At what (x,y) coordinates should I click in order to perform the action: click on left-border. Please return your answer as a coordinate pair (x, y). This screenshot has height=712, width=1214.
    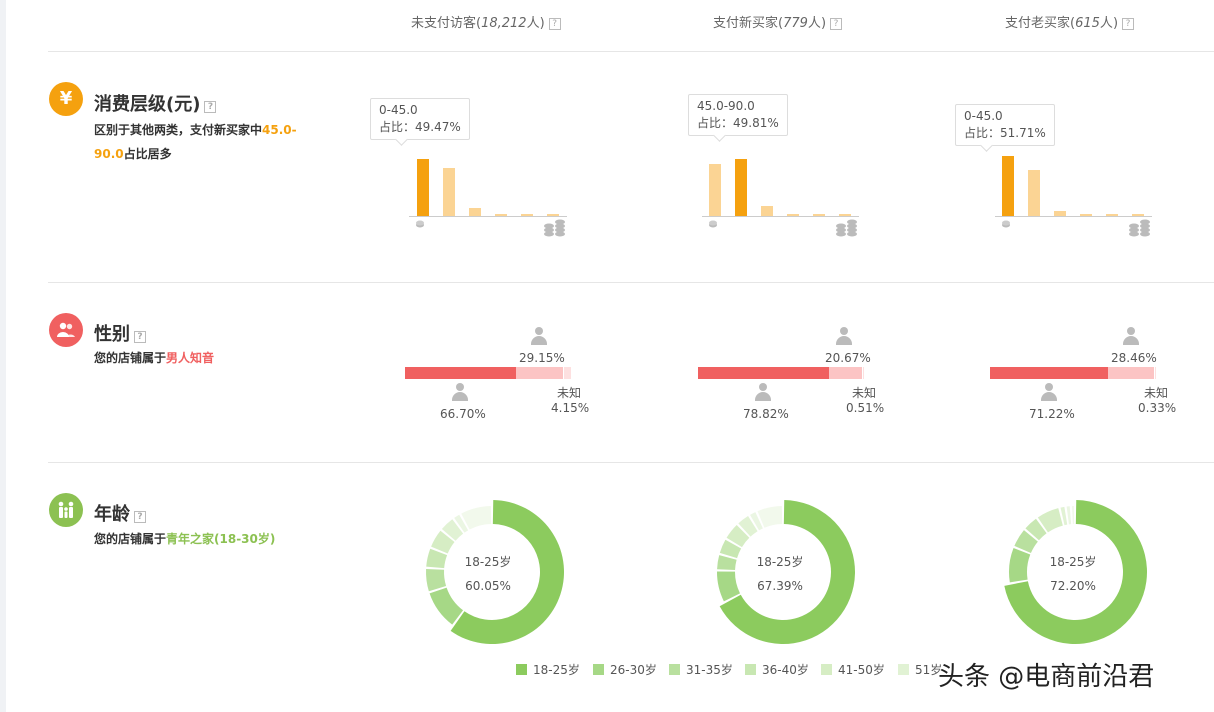
    Looking at the image, I should click on (3, 356).